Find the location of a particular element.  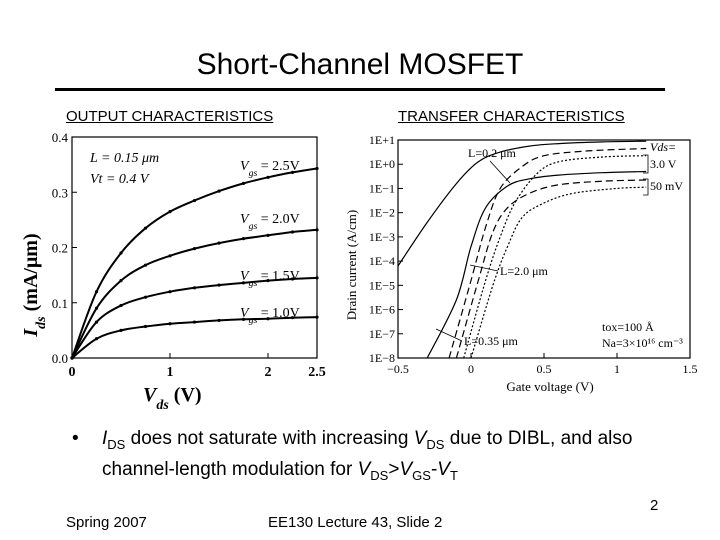

x-tick-label: −0.5 is located at coordinates (398, 369).